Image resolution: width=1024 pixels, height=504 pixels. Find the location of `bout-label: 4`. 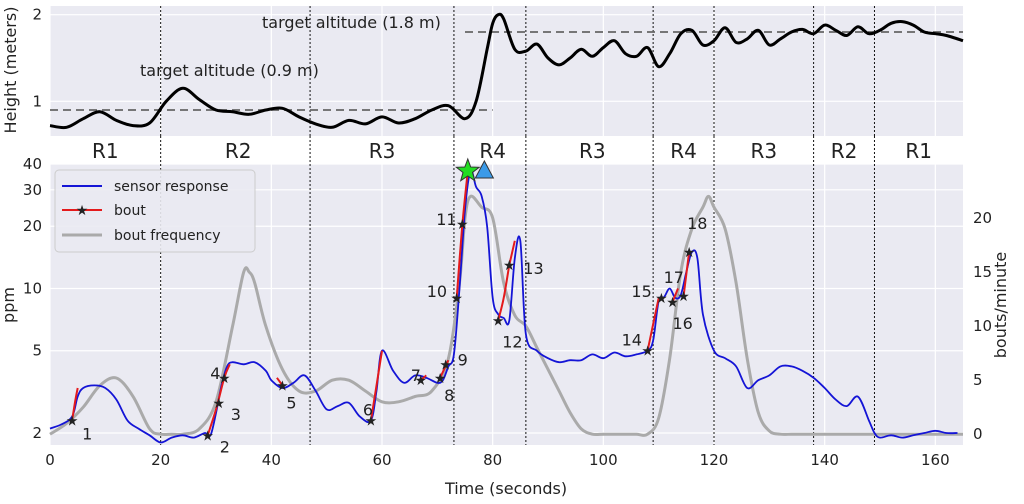

bout-label: 4 is located at coordinates (215, 373).